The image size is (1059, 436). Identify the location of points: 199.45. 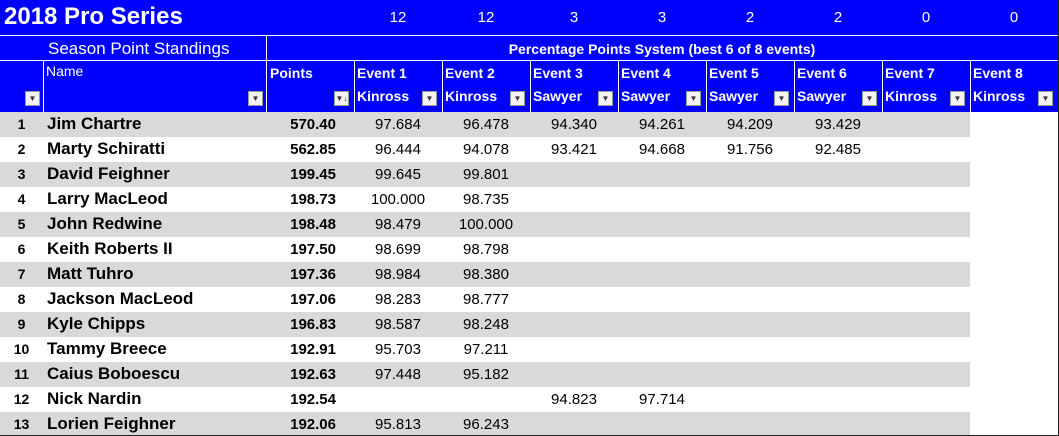
(313, 174).